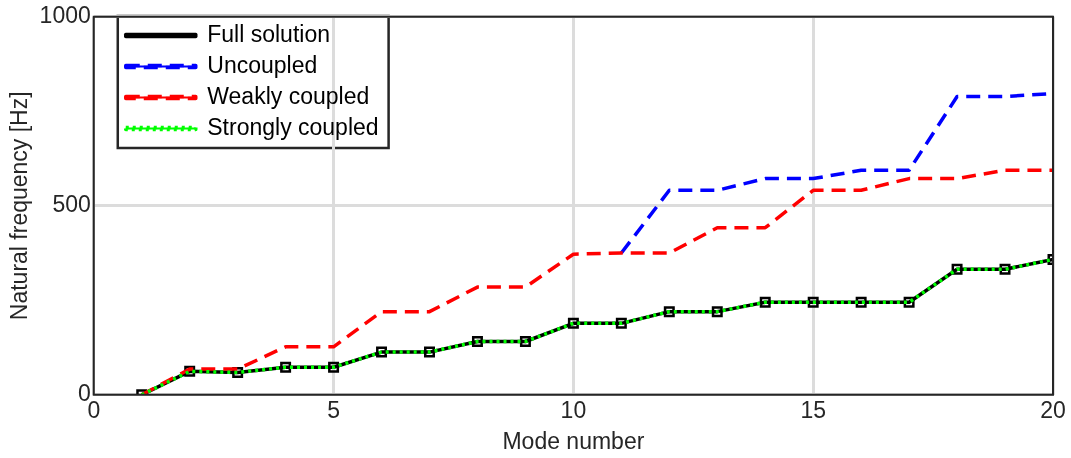 The height and width of the screenshot is (458, 1071). What do you see at coordinates (293, 126) in the screenshot?
I see `legend-label: Strongly coupled` at bounding box center [293, 126].